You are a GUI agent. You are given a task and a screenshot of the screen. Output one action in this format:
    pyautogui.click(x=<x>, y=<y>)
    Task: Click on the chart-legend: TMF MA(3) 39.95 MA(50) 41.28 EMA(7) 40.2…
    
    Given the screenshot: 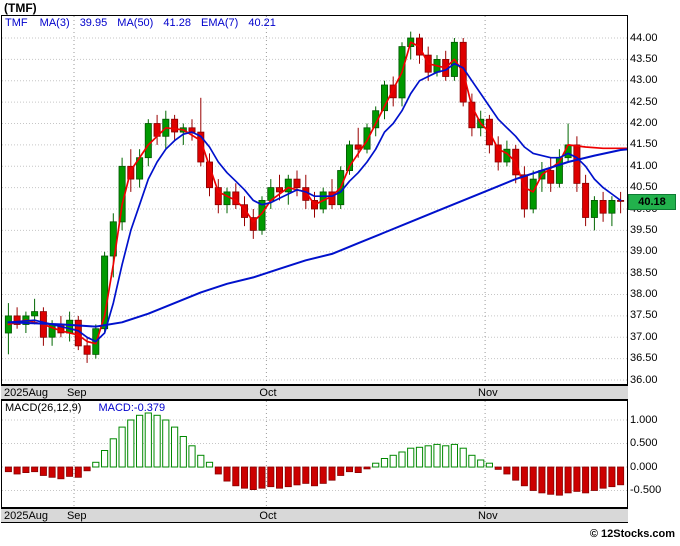 What is the action you would take?
    pyautogui.click(x=144, y=23)
    